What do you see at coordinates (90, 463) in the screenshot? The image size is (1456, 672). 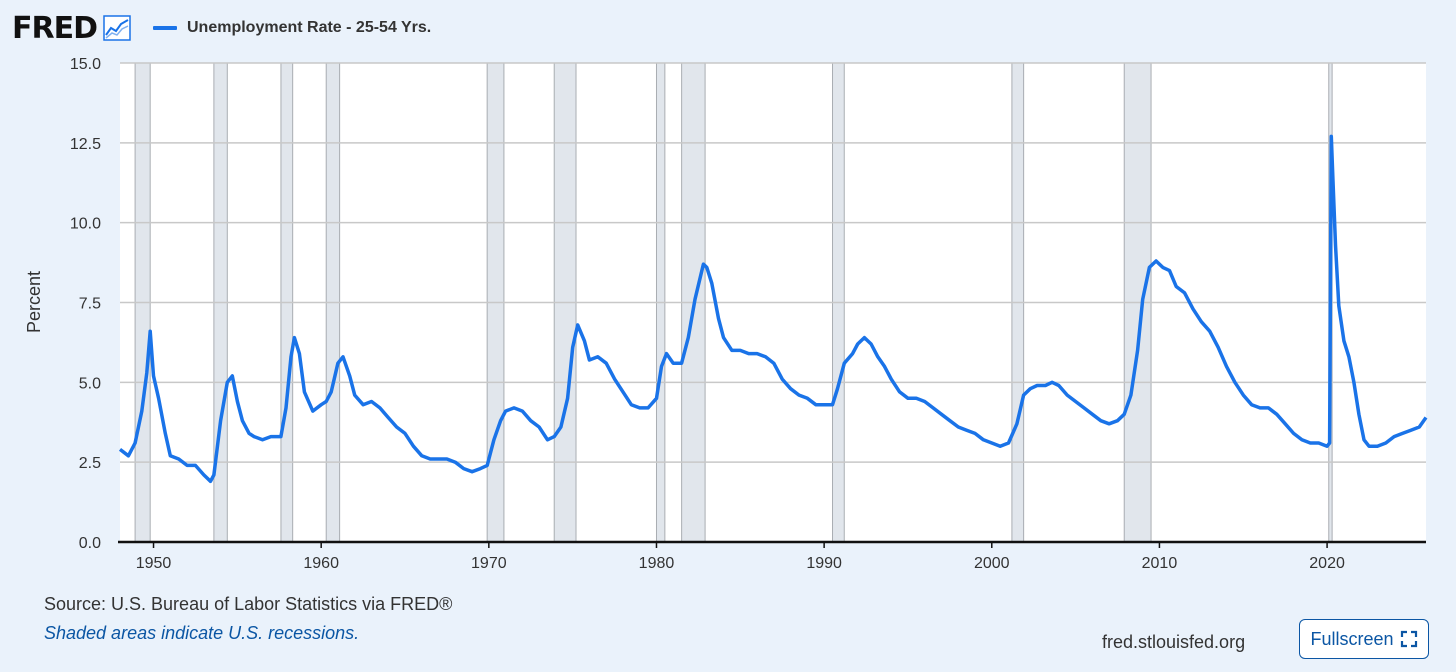 I see `y-tick-label: 2.5` at bounding box center [90, 463].